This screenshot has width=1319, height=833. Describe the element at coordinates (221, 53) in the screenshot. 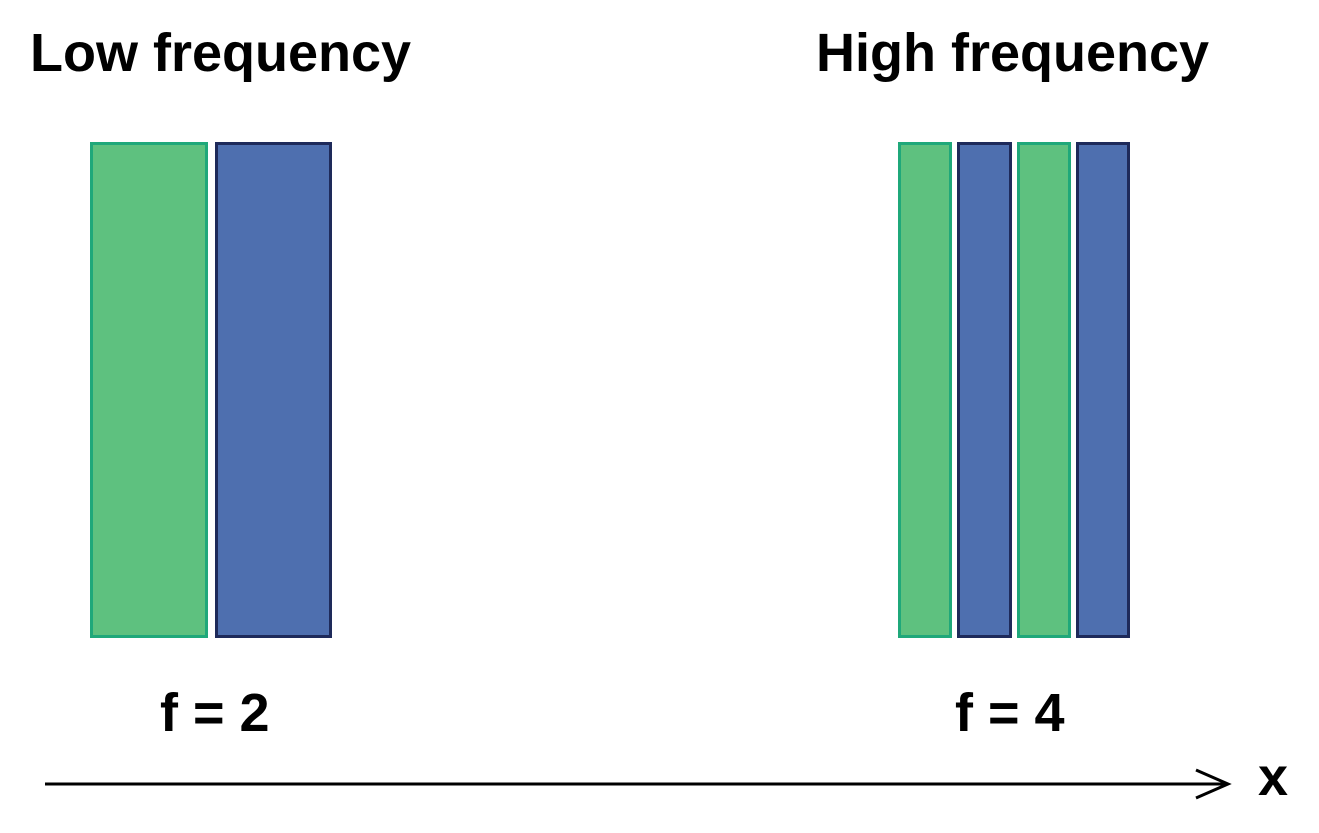

I see `low-frequency-title: Low frequency` at that location.